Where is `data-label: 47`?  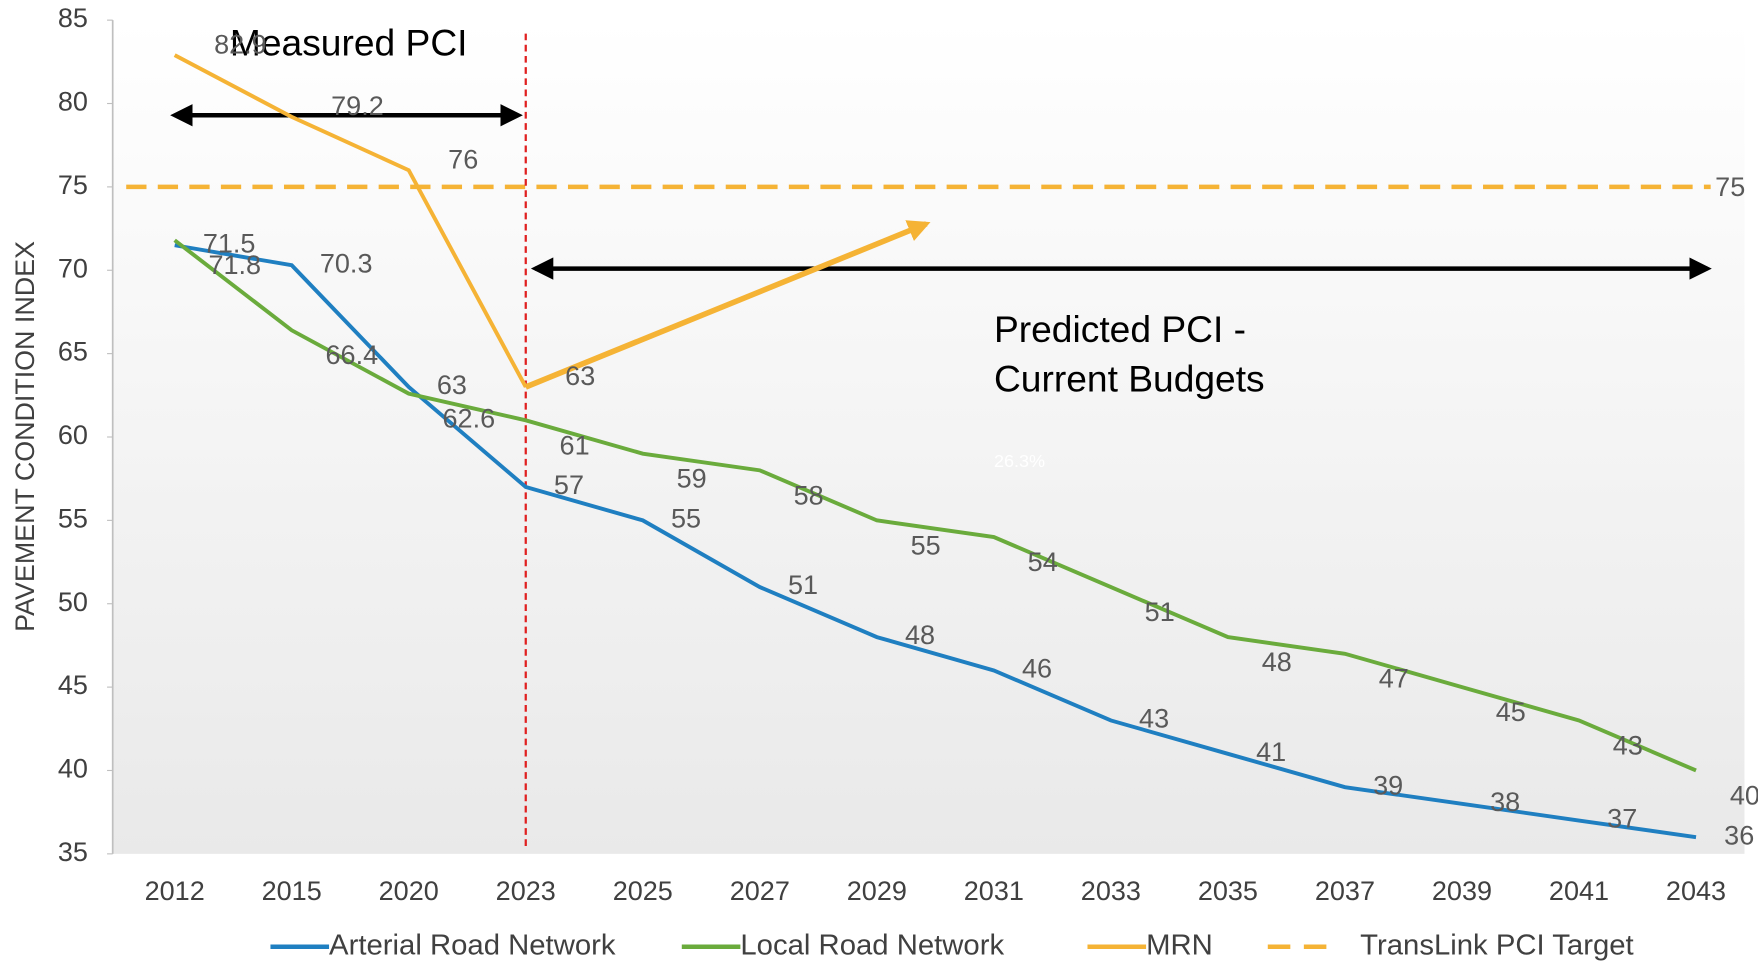
data-label: 47 is located at coordinates (1394, 679).